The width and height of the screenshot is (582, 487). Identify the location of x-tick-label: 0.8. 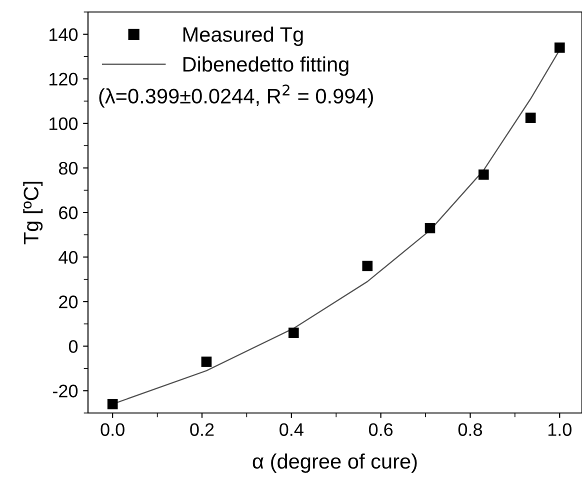
(470, 429).